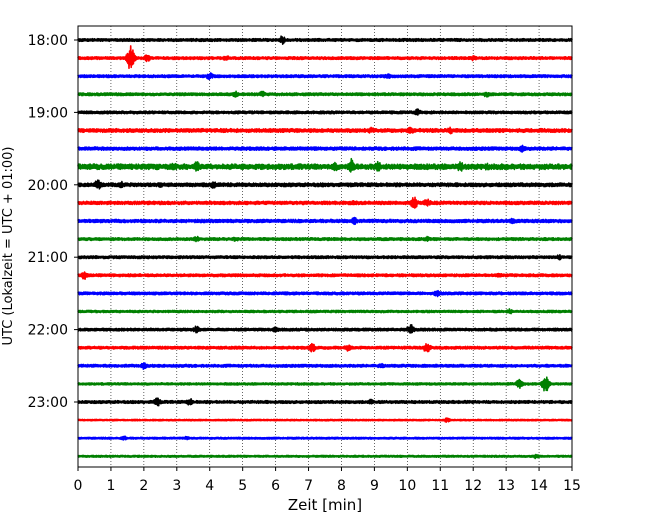 Image resolution: width=650 pixels, height=520 pixels. Describe the element at coordinates (325, 148) in the screenshot. I see `trace-1930` at that location.